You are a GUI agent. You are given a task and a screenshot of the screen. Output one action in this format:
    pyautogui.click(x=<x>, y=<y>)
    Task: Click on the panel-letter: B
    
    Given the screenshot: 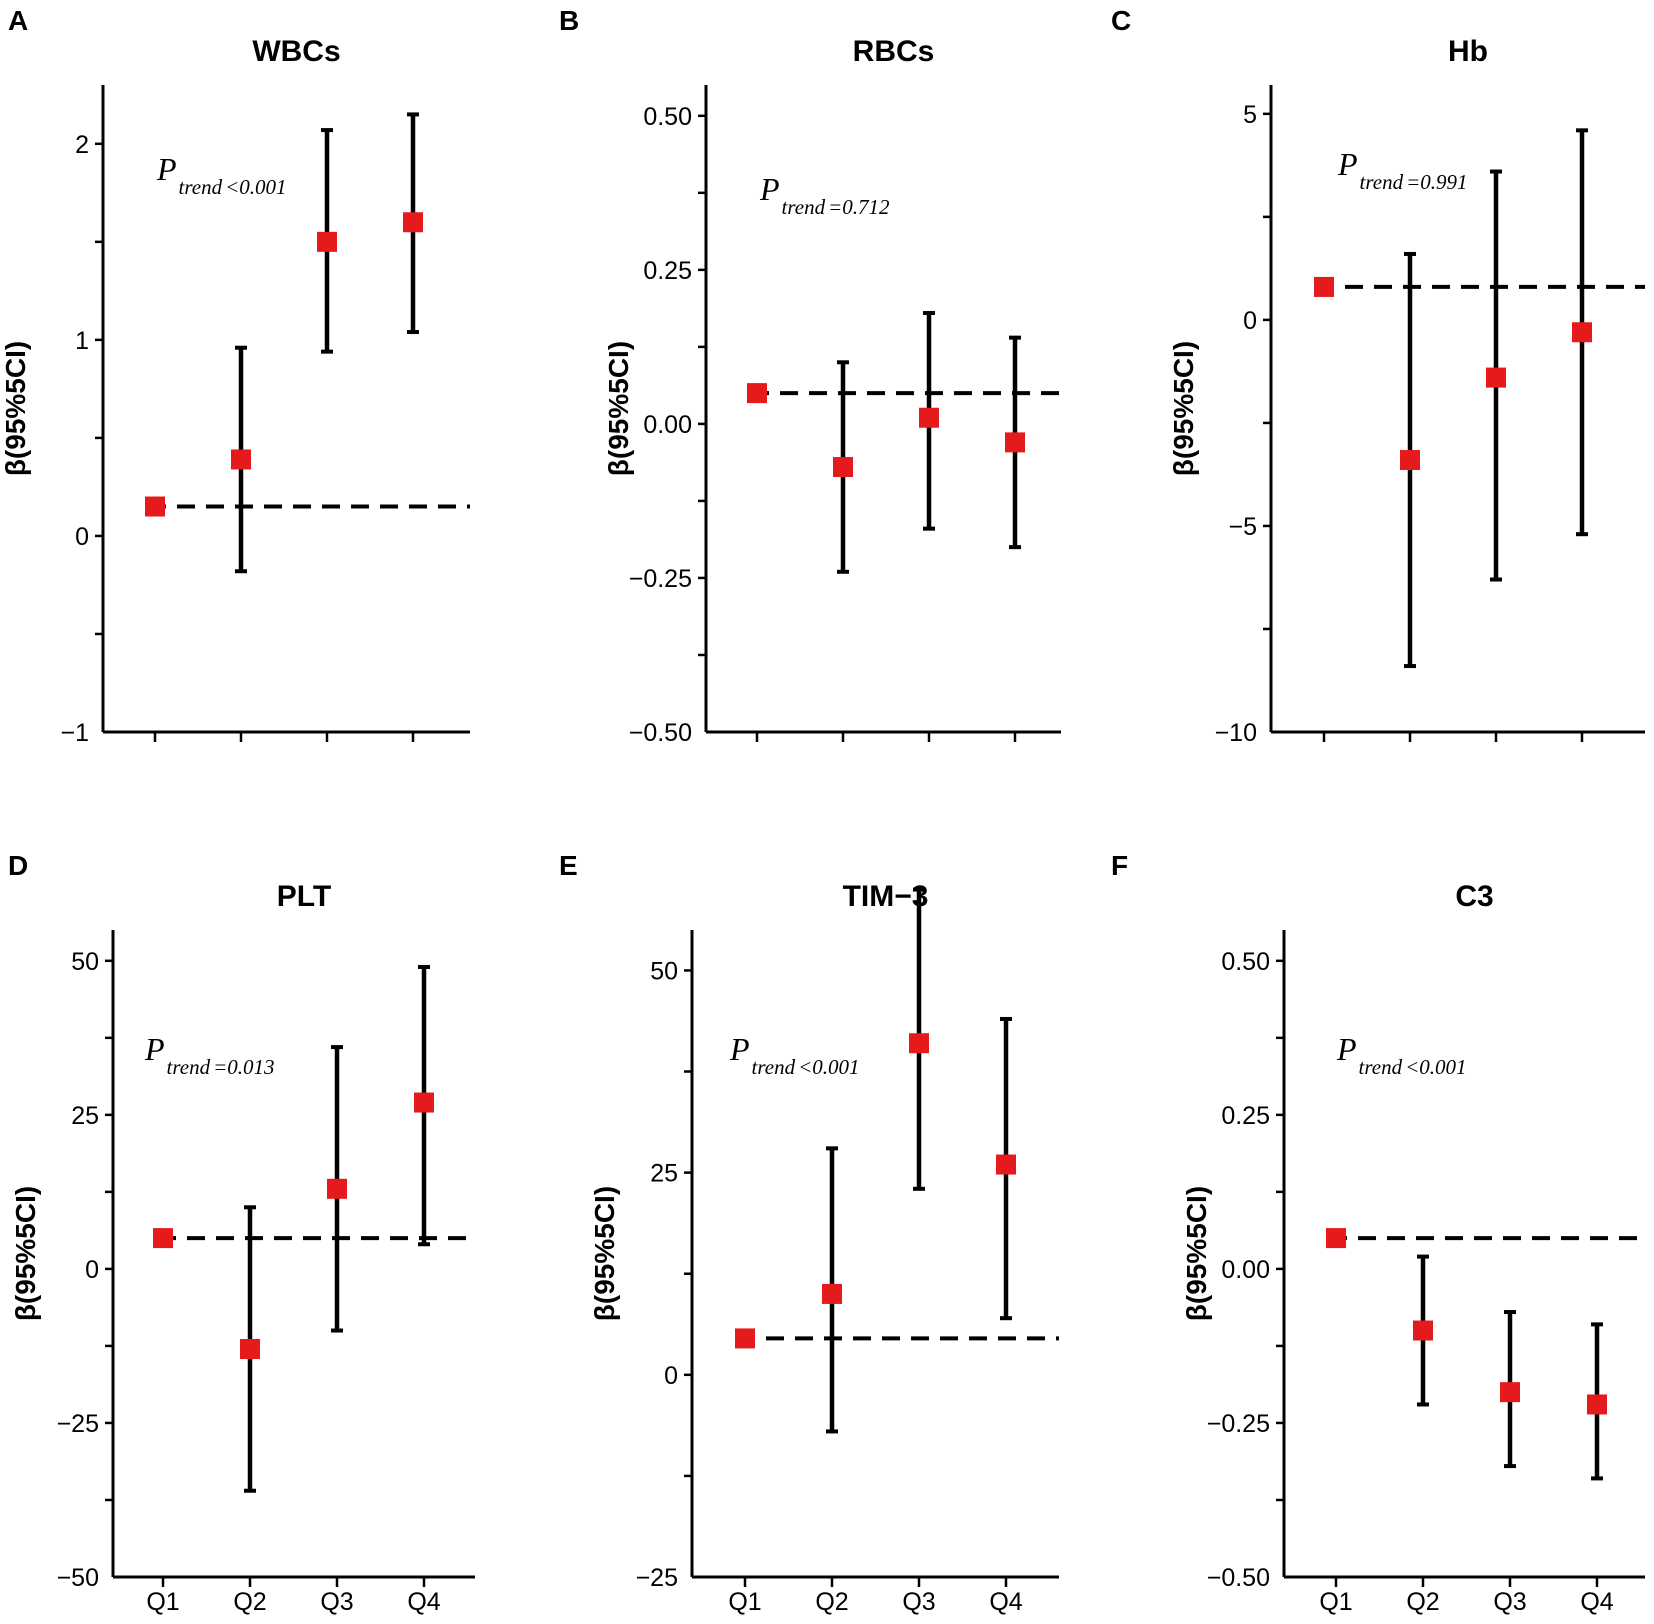 What is the action you would take?
    pyautogui.click(x=569, y=20)
    